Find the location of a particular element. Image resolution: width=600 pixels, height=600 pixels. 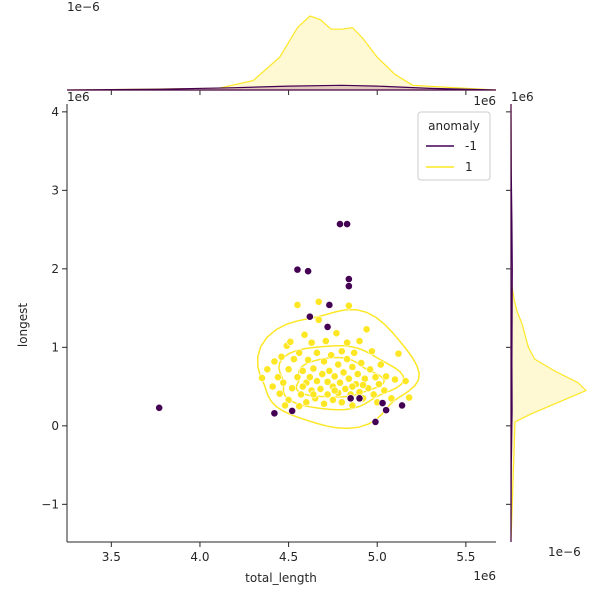

legend-label-anomaly: -1 is located at coordinates (471, 146).